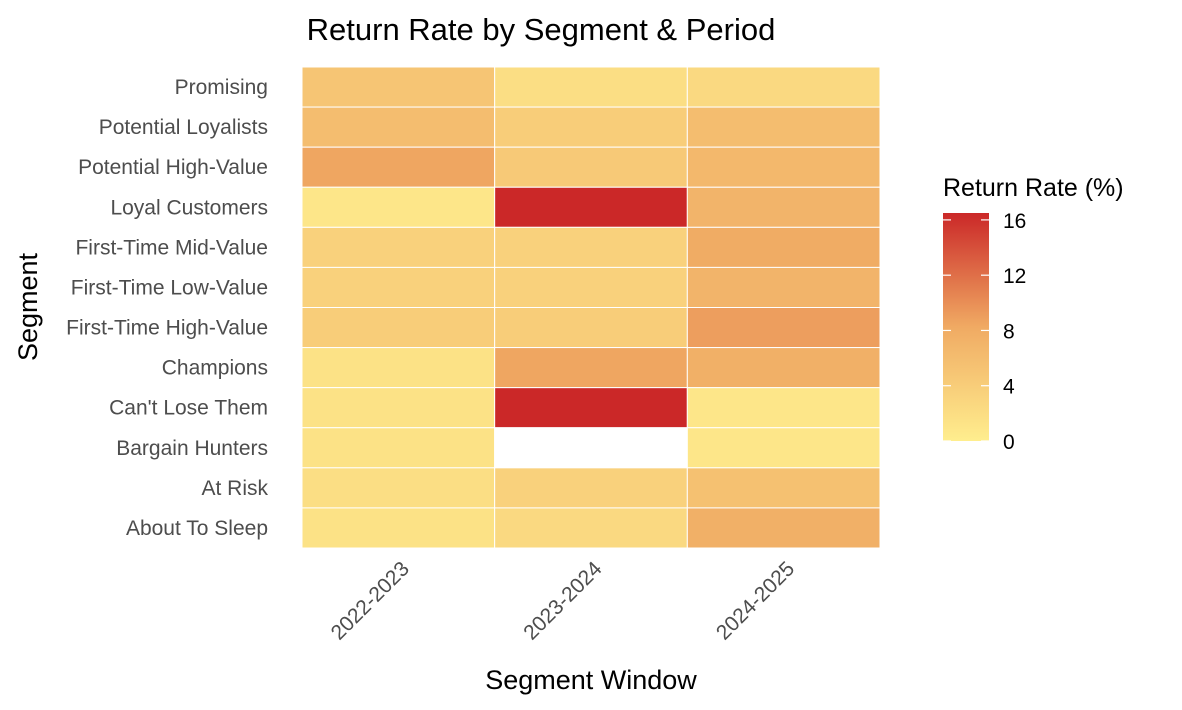 This screenshot has height=710, width=1182. Describe the element at coordinates (1033, 188) in the screenshot. I see `legend-title: Return Rate (%)` at that location.